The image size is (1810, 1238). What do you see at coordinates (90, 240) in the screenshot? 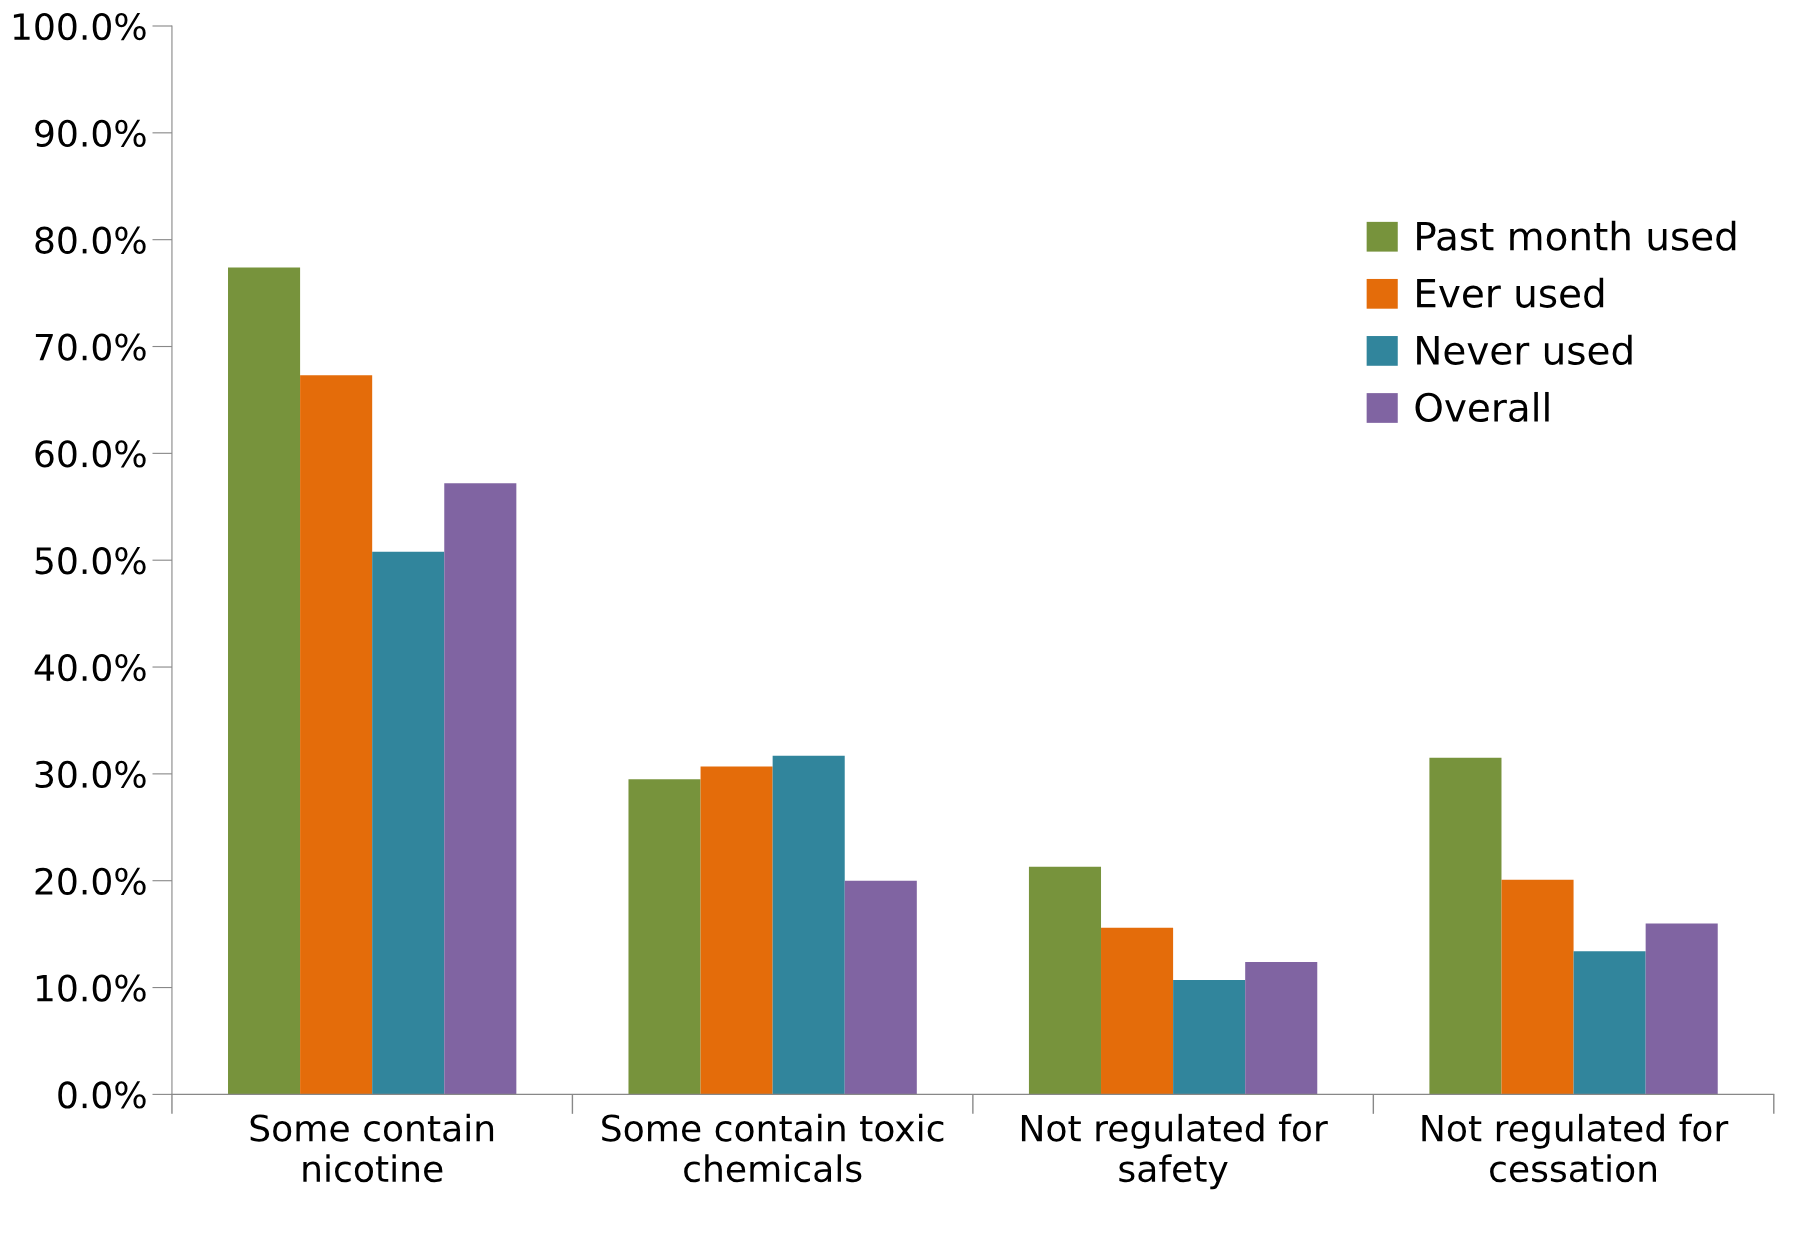
I see `y-tick-label: 80.0%` at bounding box center [90, 240].